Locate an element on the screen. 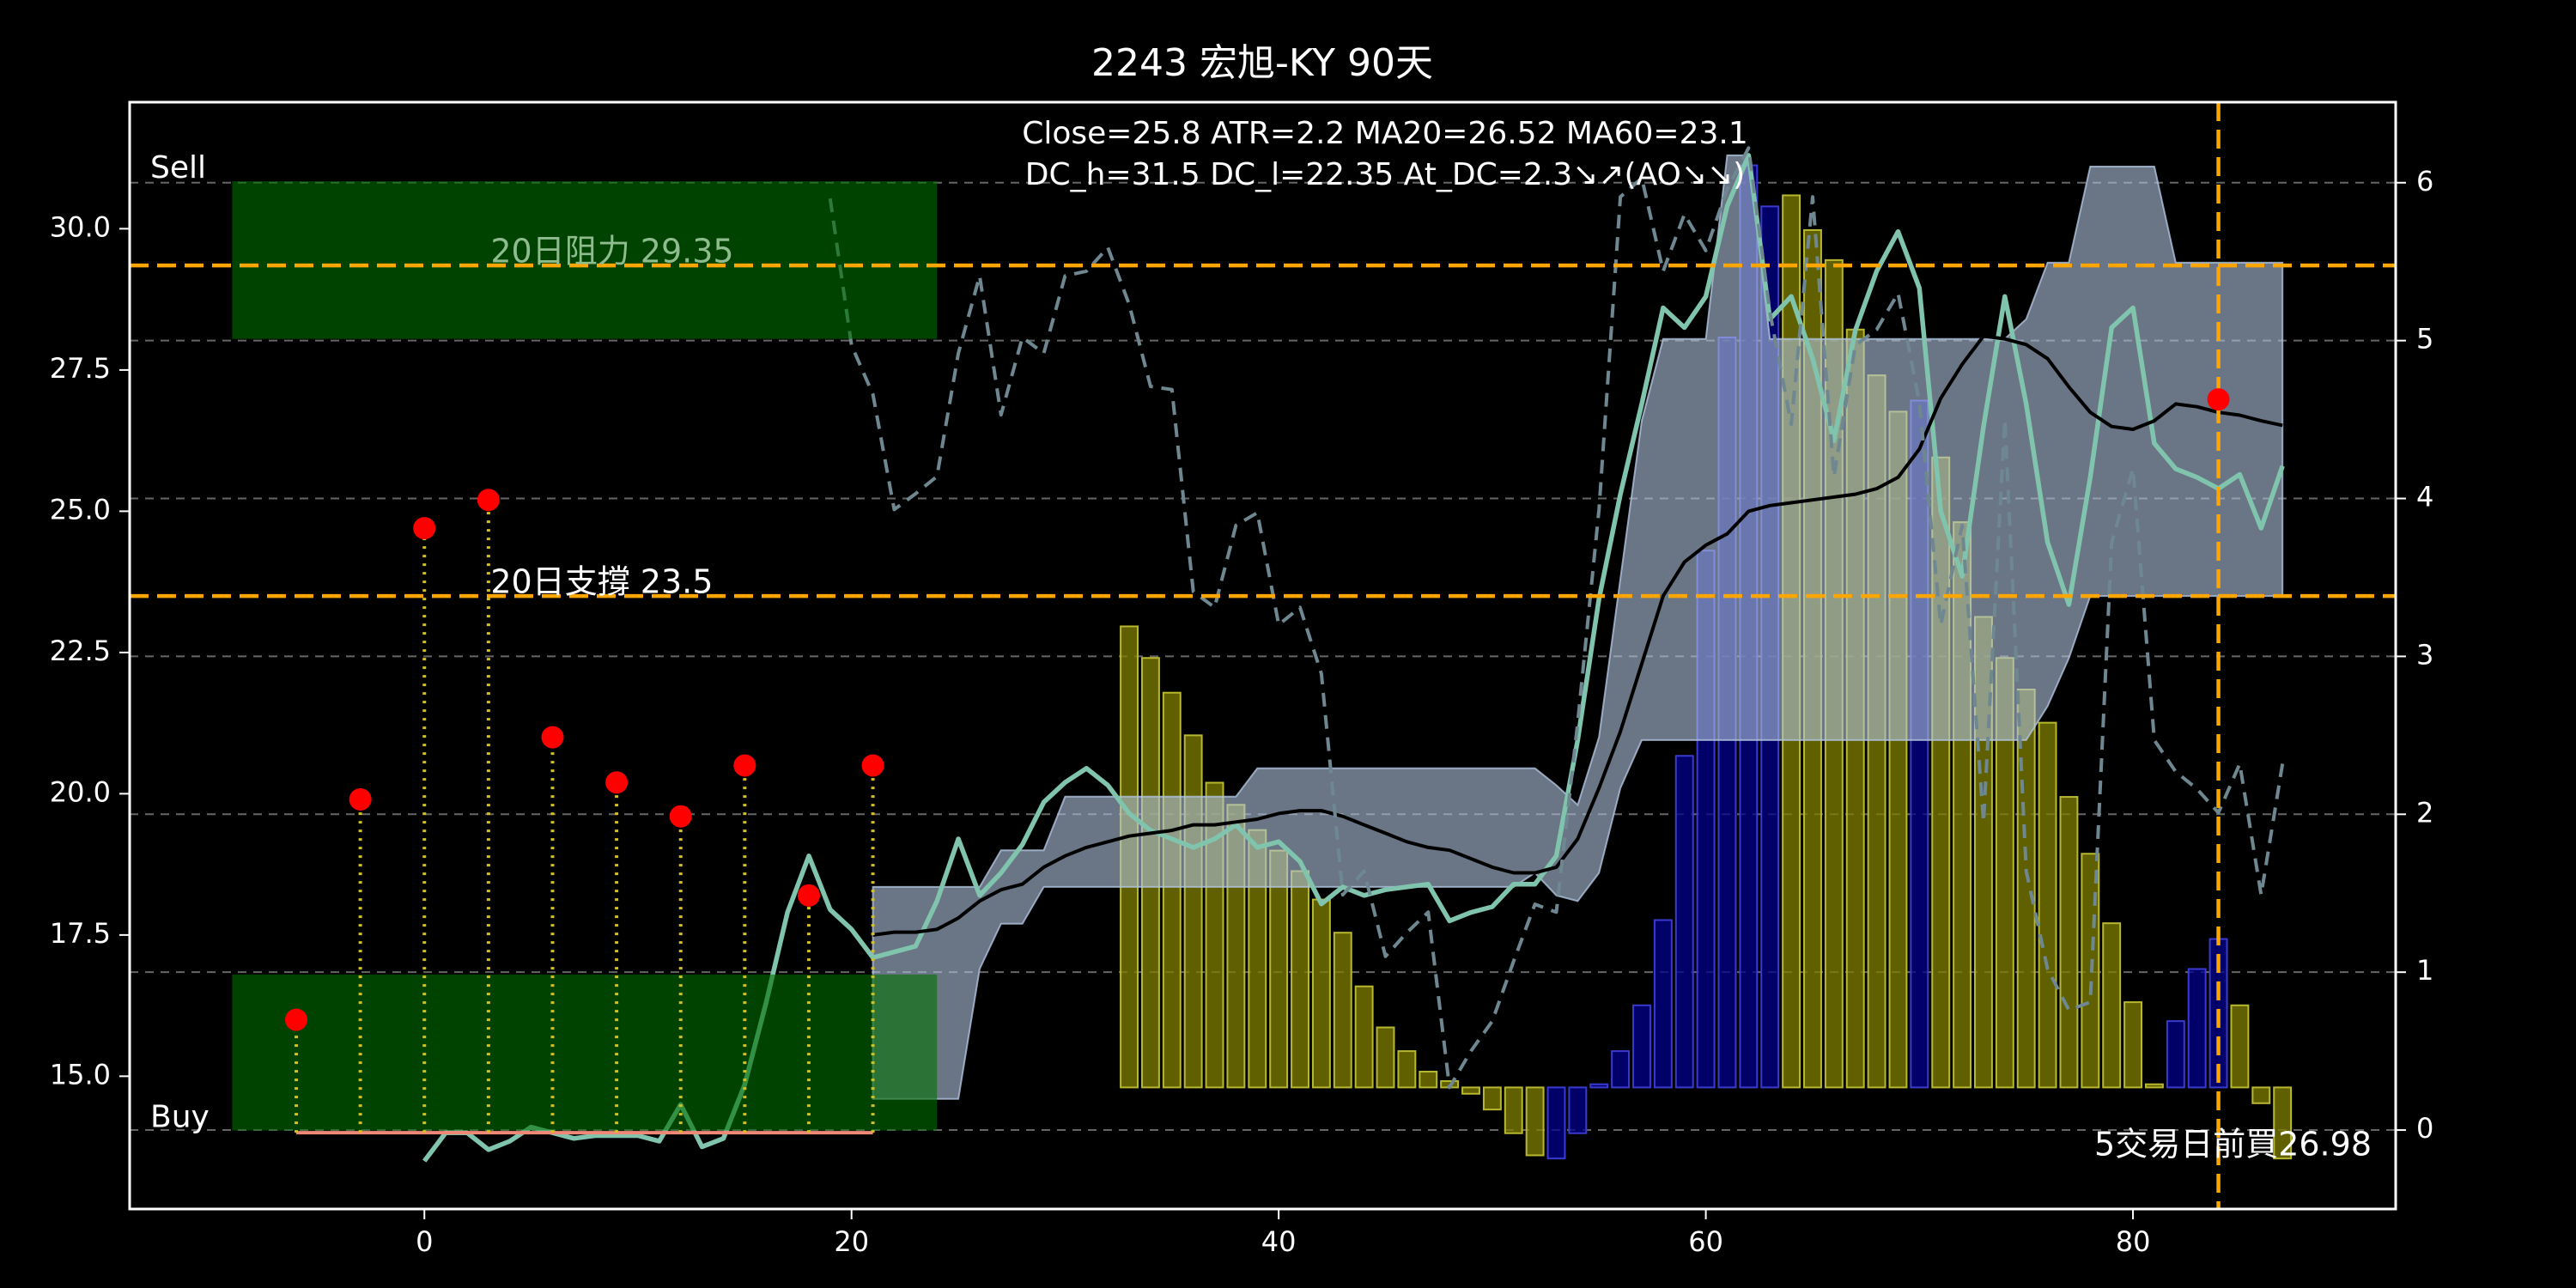  y-tick-label: 27.5 is located at coordinates (80, 368).